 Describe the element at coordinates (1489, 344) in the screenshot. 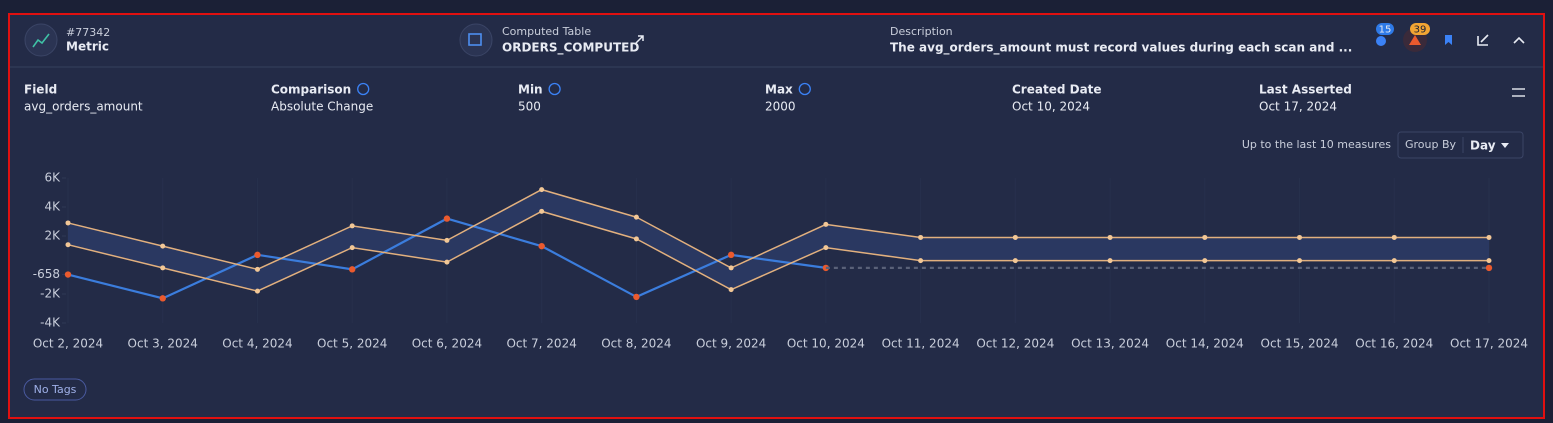

I see `x-tick-label: Oct 17, 2024` at that location.